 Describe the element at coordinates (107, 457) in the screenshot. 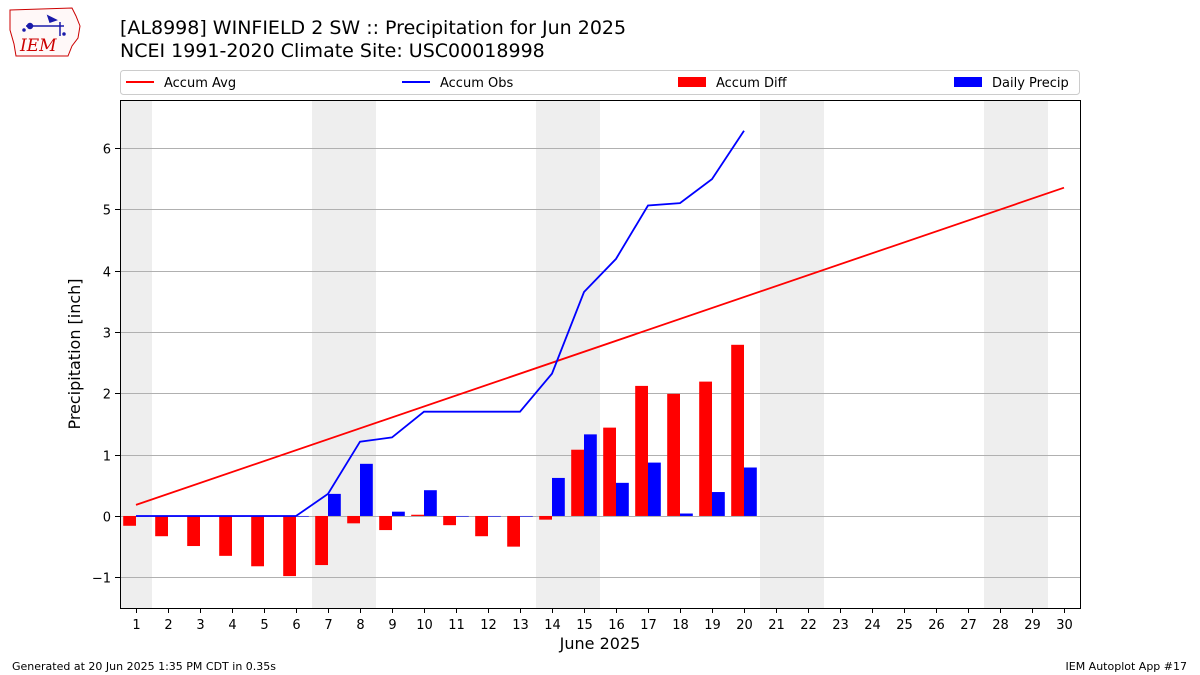

I see `y-tick-label: 1` at that location.